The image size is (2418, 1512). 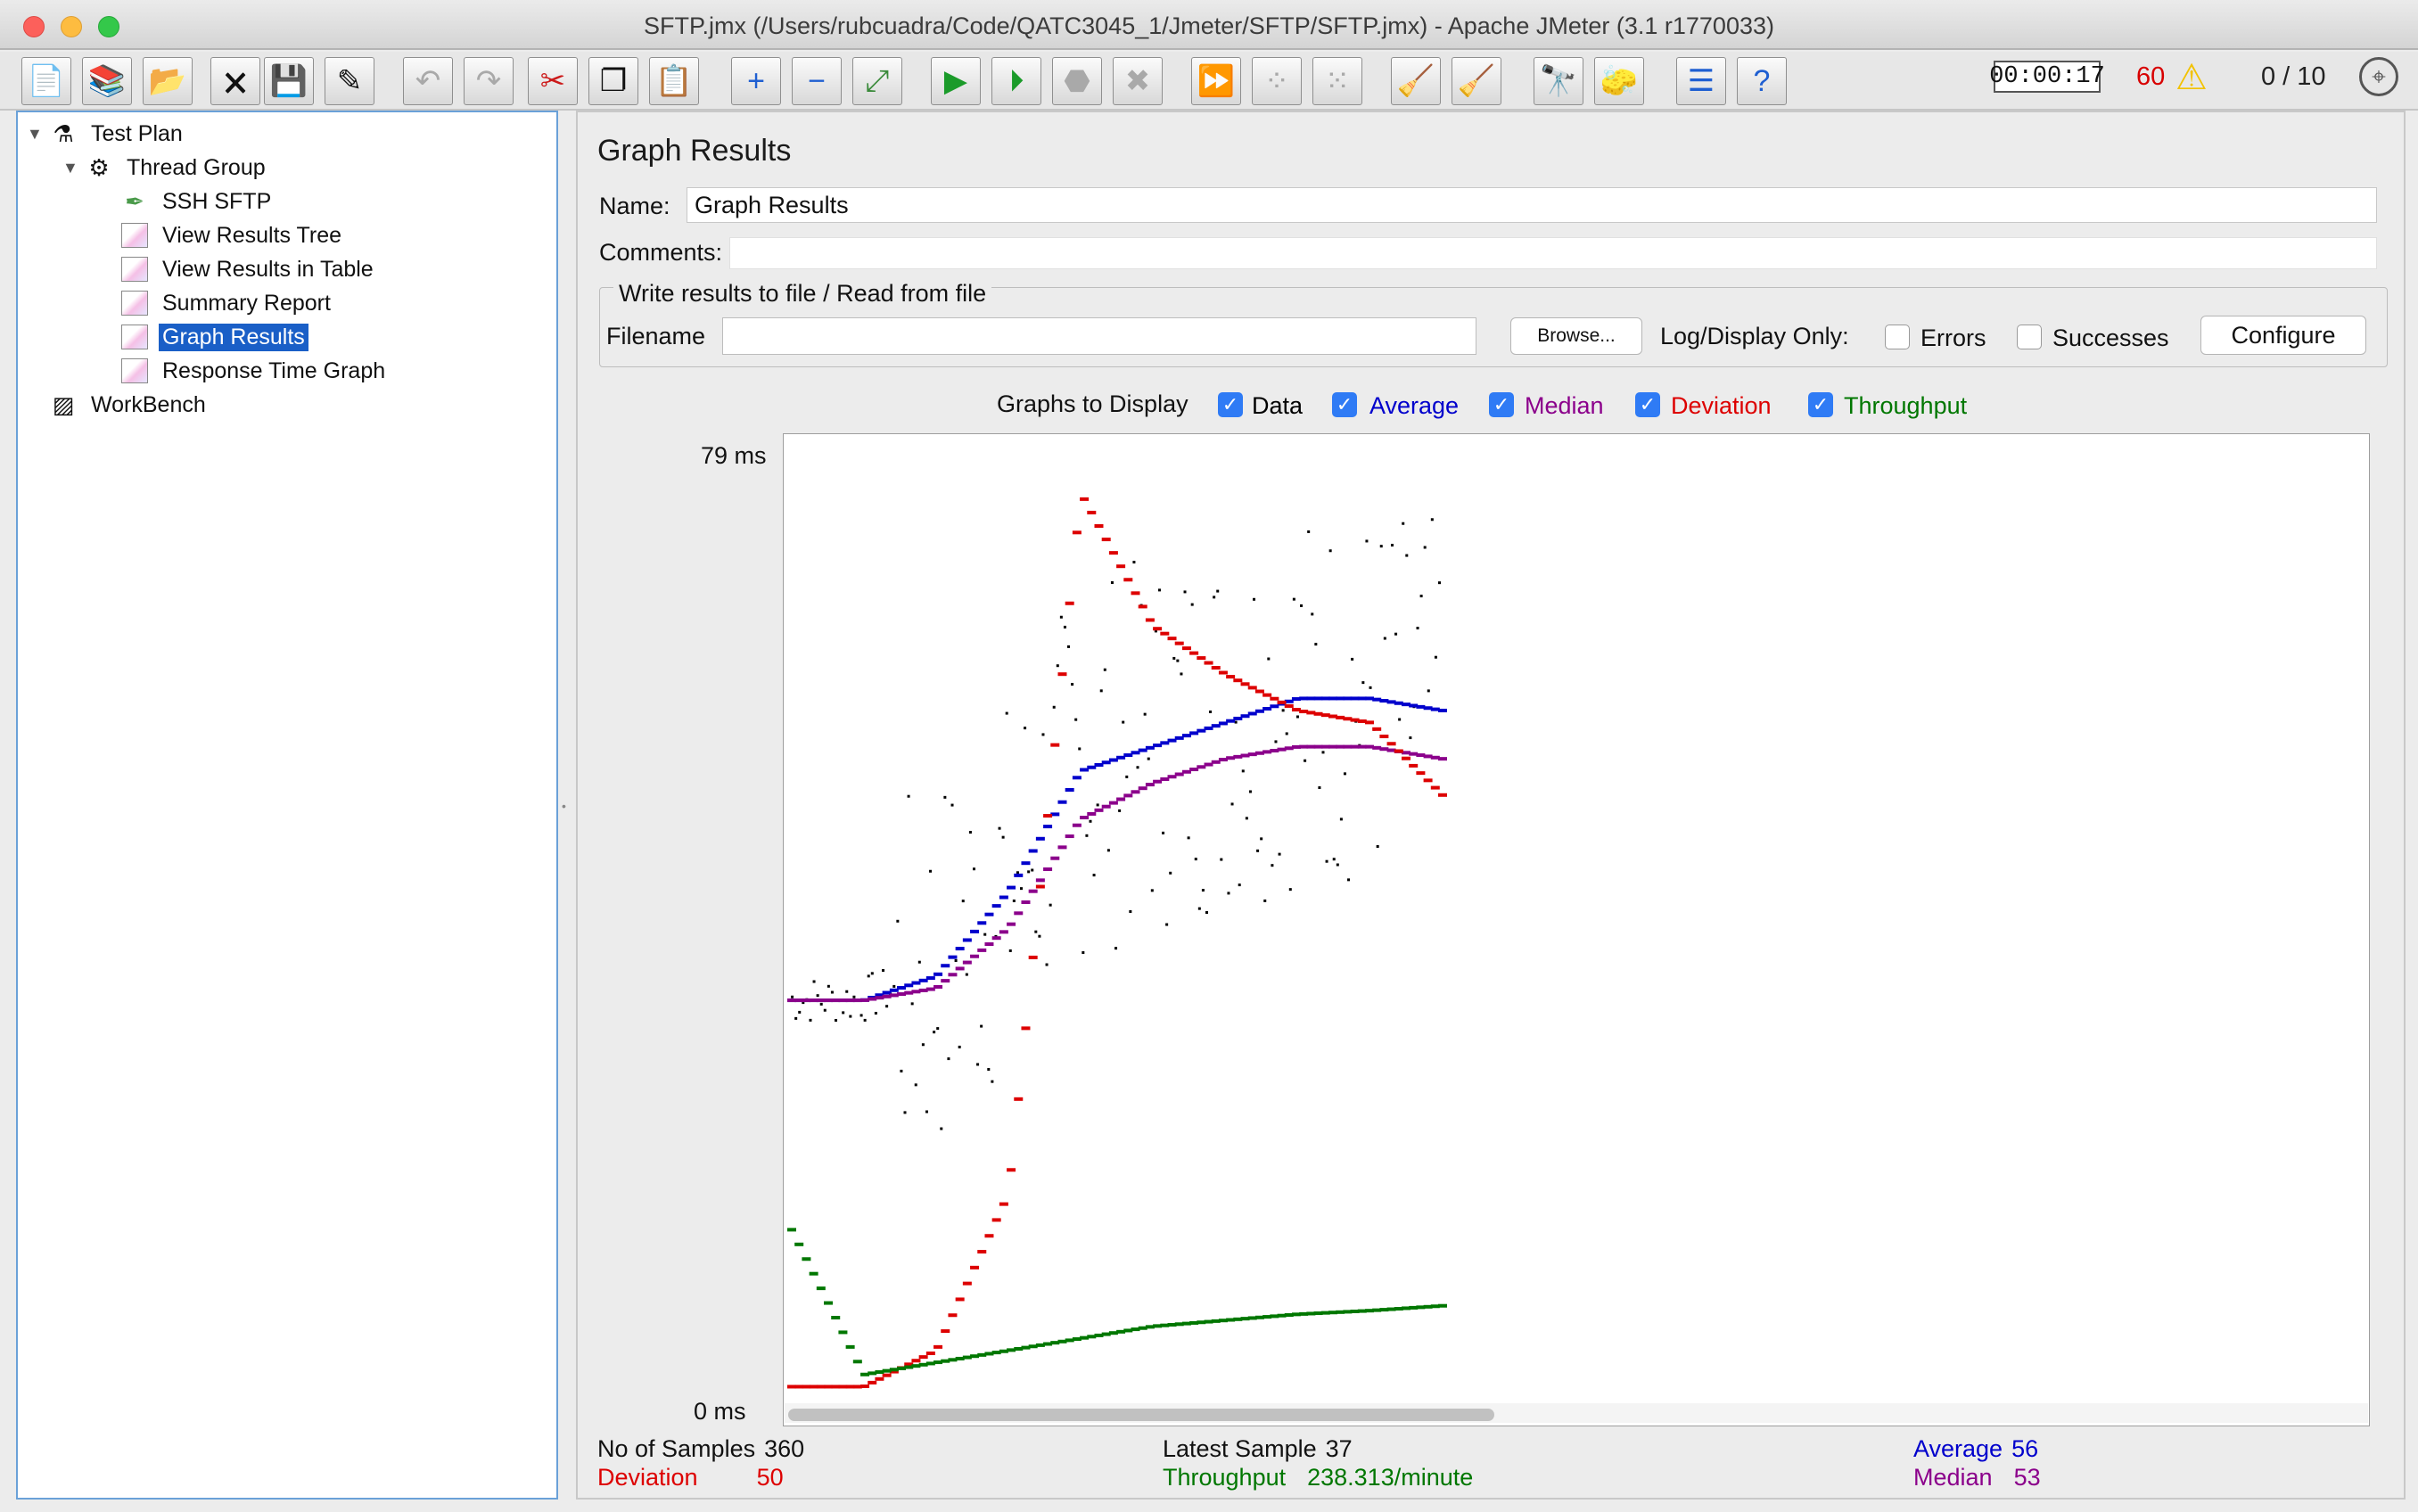 What do you see at coordinates (226, 303) in the screenshot?
I see `tree-item-summary-report: Summary Report` at bounding box center [226, 303].